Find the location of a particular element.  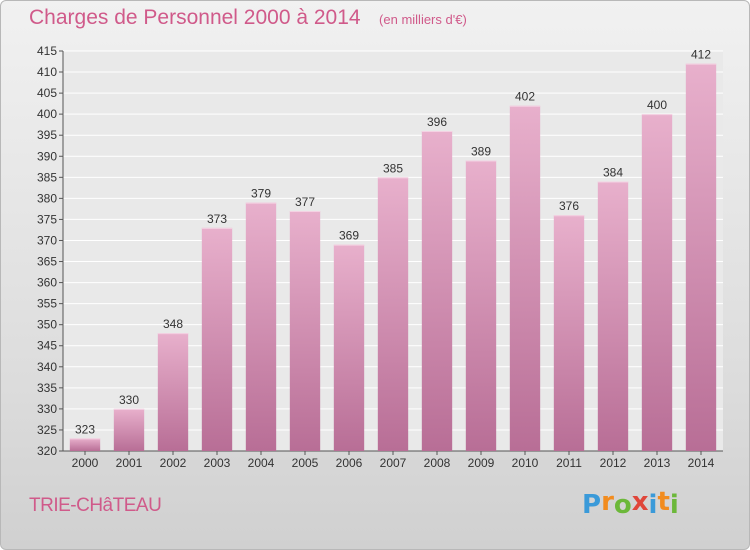

data-label: 323 is located at coordinates (85, 429).